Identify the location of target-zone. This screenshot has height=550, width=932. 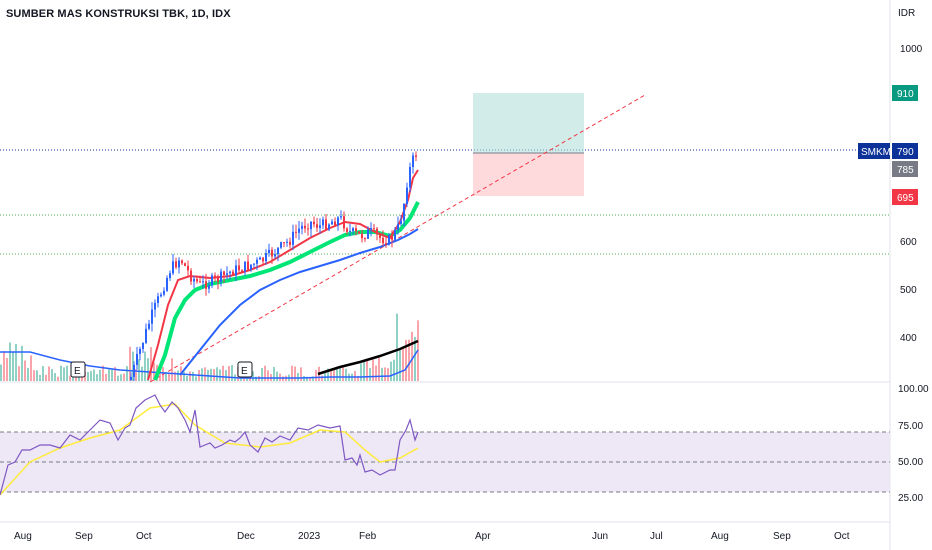
(528, 123).